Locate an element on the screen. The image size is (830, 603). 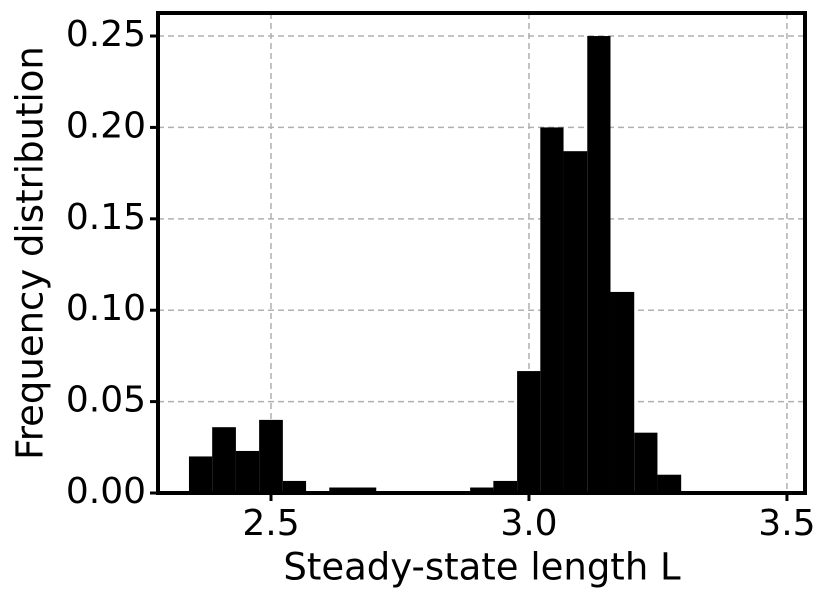
y-tick-label: 0.10 is located at coordinates (106, 308).